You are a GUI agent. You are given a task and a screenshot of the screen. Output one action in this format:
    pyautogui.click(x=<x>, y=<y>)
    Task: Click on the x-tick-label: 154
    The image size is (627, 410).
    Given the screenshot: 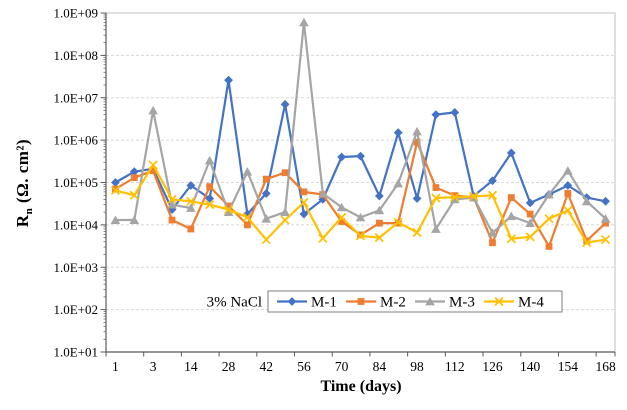 What is the action you would take?
    pyautogui.click(x=568, y=366)
    